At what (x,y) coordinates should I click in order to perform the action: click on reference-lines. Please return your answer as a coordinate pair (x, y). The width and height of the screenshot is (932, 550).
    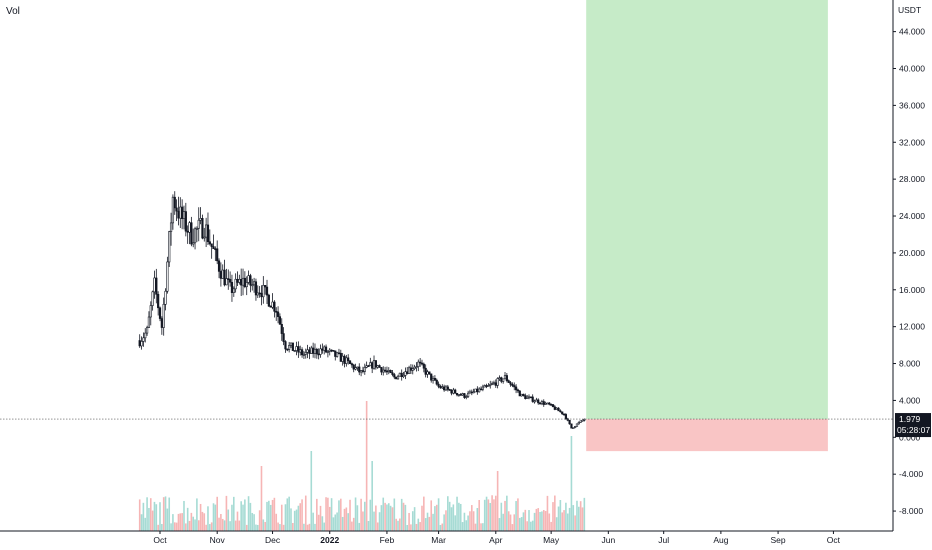
    Looking at the image, I should click on (446, 419).